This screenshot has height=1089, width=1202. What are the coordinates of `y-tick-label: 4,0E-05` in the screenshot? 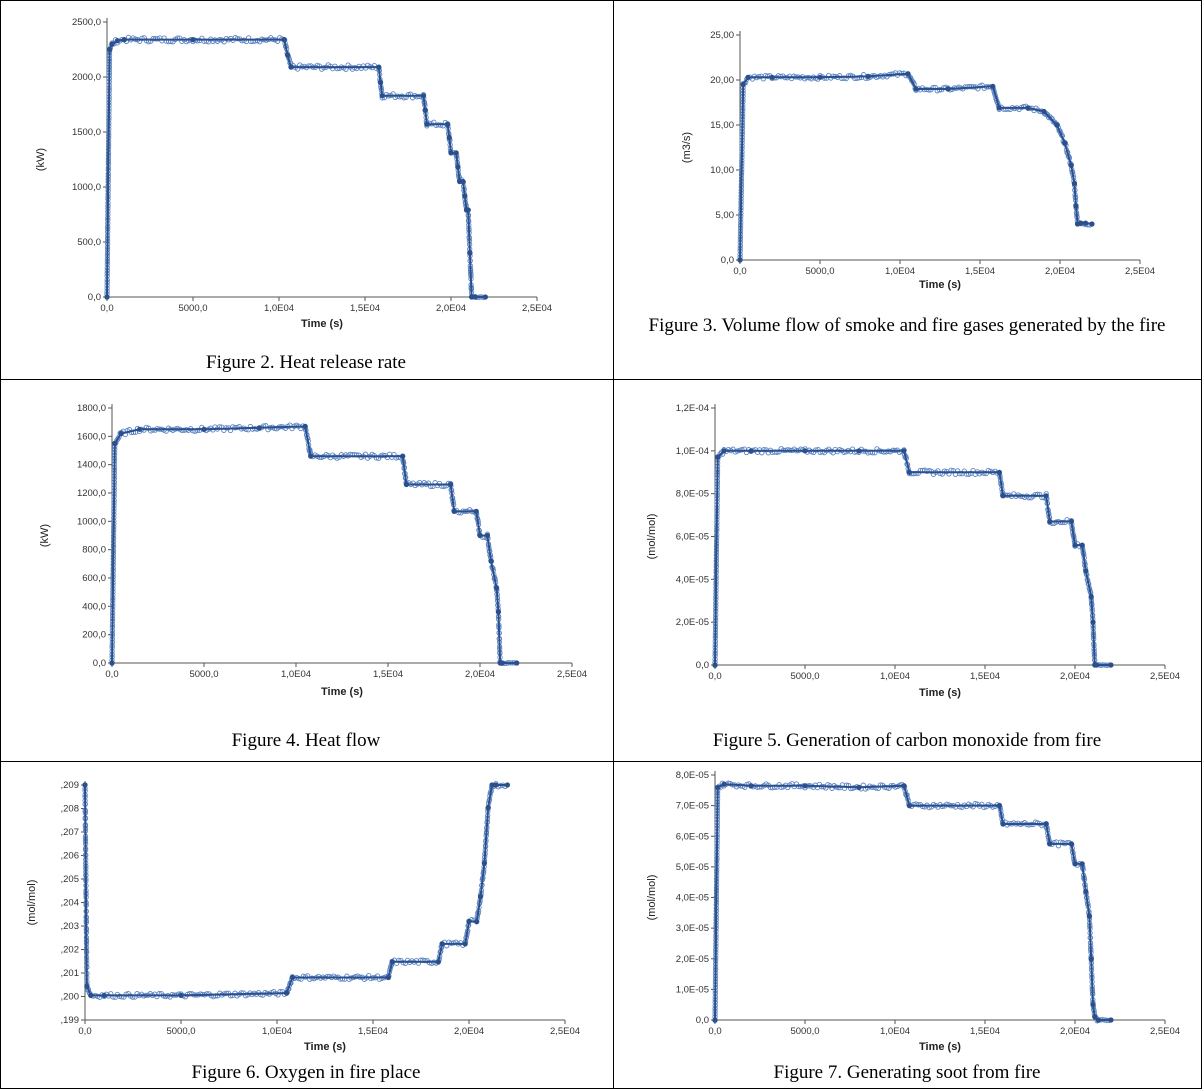 It's located at (692, 898).